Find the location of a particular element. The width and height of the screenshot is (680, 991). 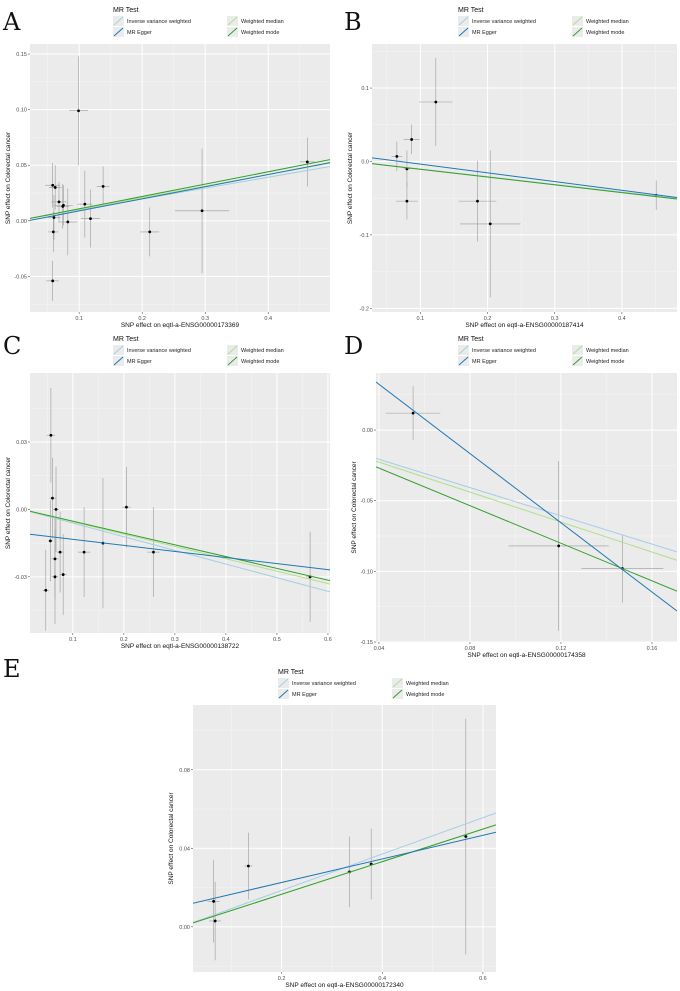

mr-line-weighted-median is located at coordinates (526, 510).